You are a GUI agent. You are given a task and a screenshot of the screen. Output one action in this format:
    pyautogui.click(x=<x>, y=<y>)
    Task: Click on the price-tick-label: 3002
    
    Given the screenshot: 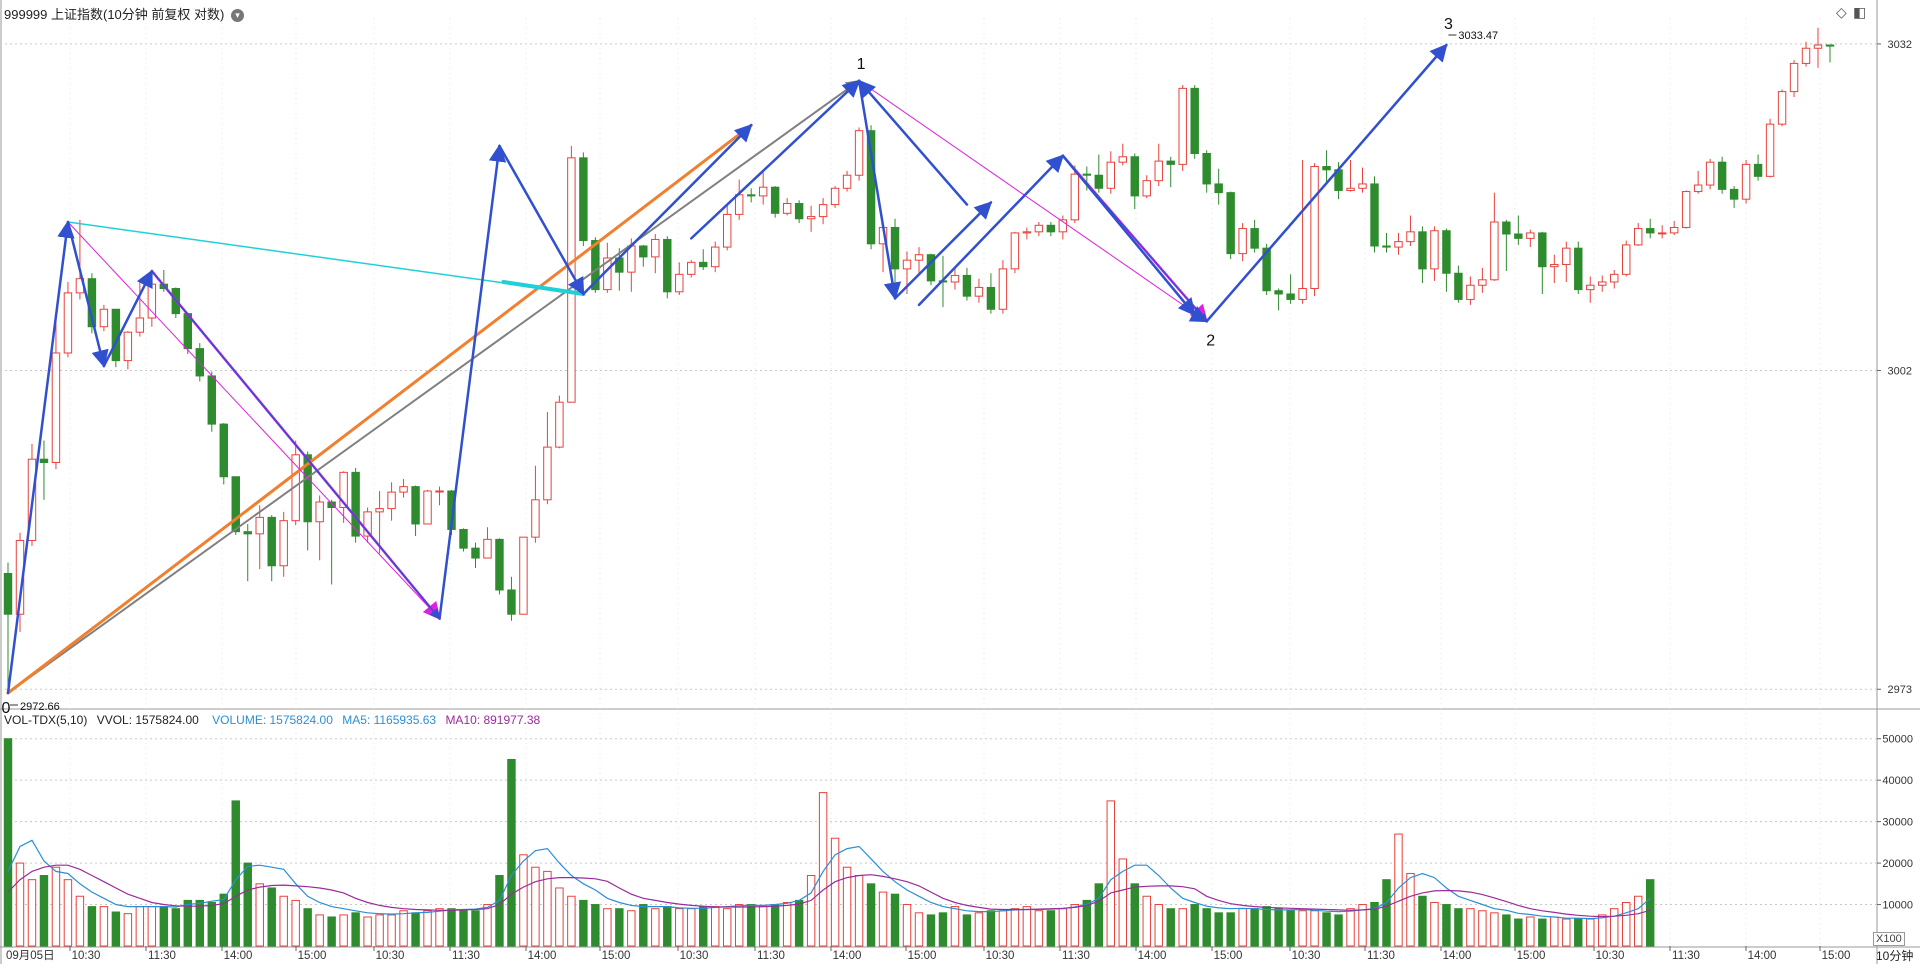 What is the action you would take?
    pyautogui.click(x=1900, y=371)
    